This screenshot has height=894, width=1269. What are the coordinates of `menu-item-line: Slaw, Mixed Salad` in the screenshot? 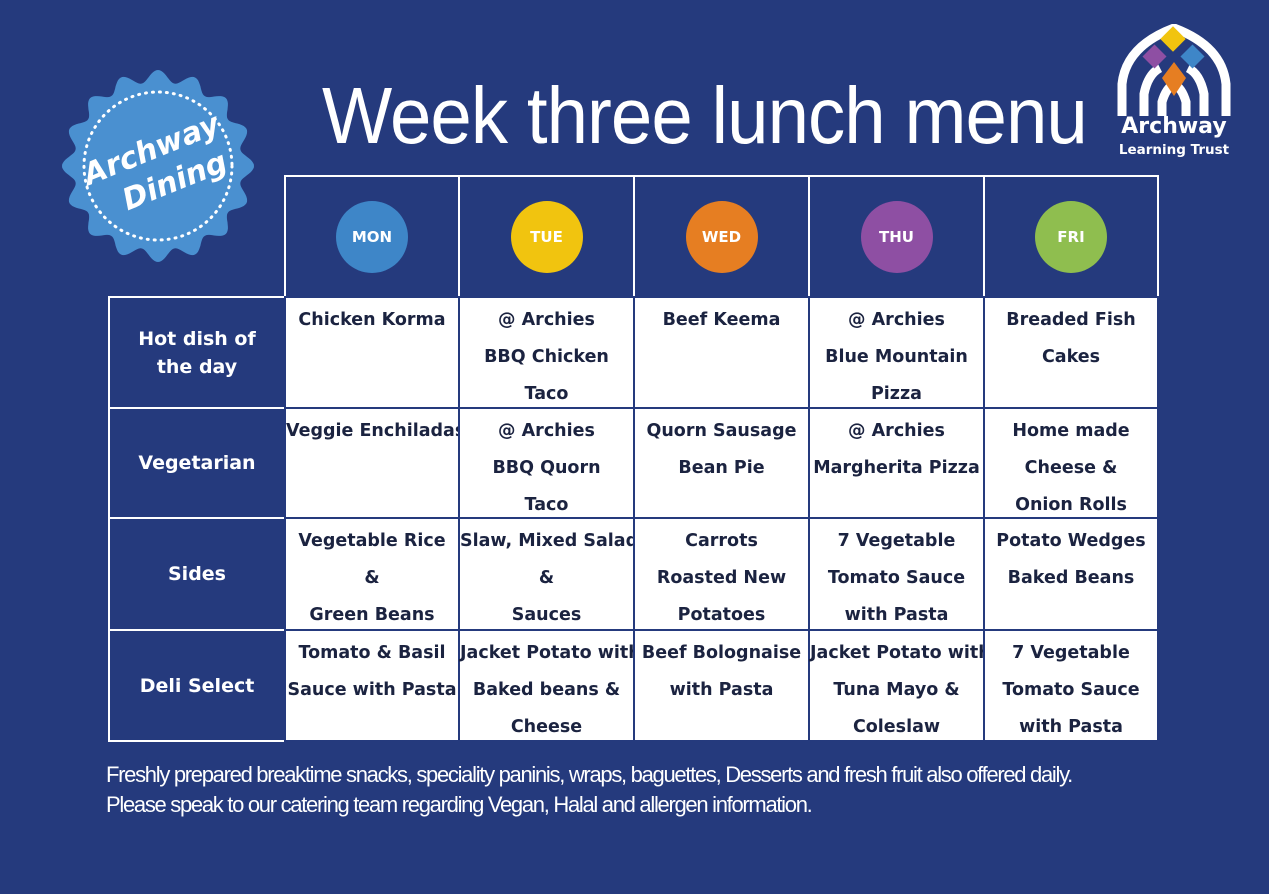 It's located at (549, 541).